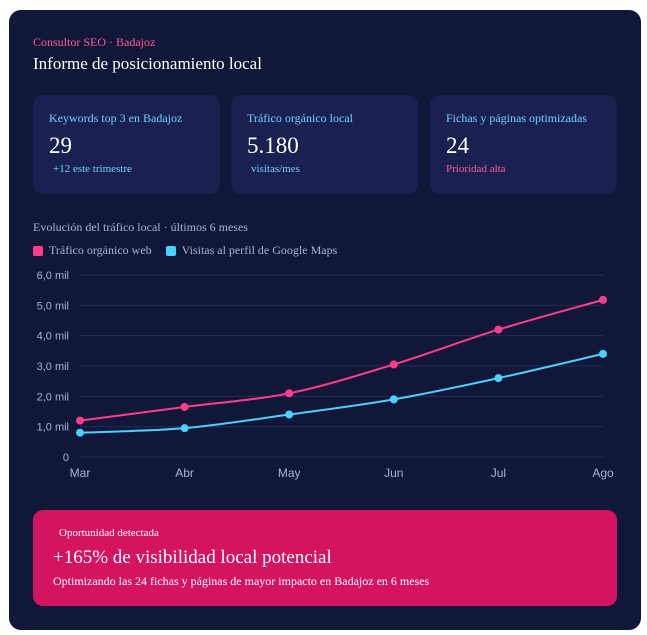  I want to click on kpi-card-traffic: Tráfico orgánico local 5.180 visitas/mes, so click(324, 144).